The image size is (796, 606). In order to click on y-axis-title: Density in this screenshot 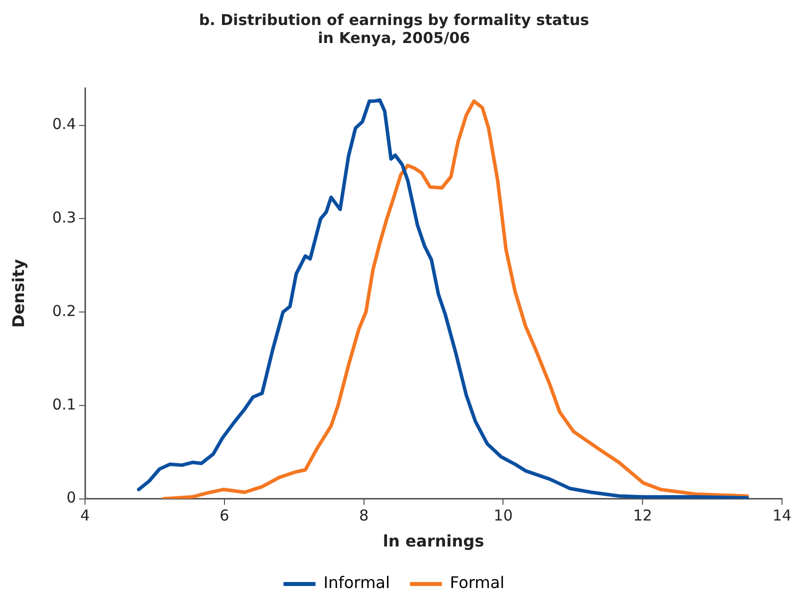, I will do `click(18, 293)`.